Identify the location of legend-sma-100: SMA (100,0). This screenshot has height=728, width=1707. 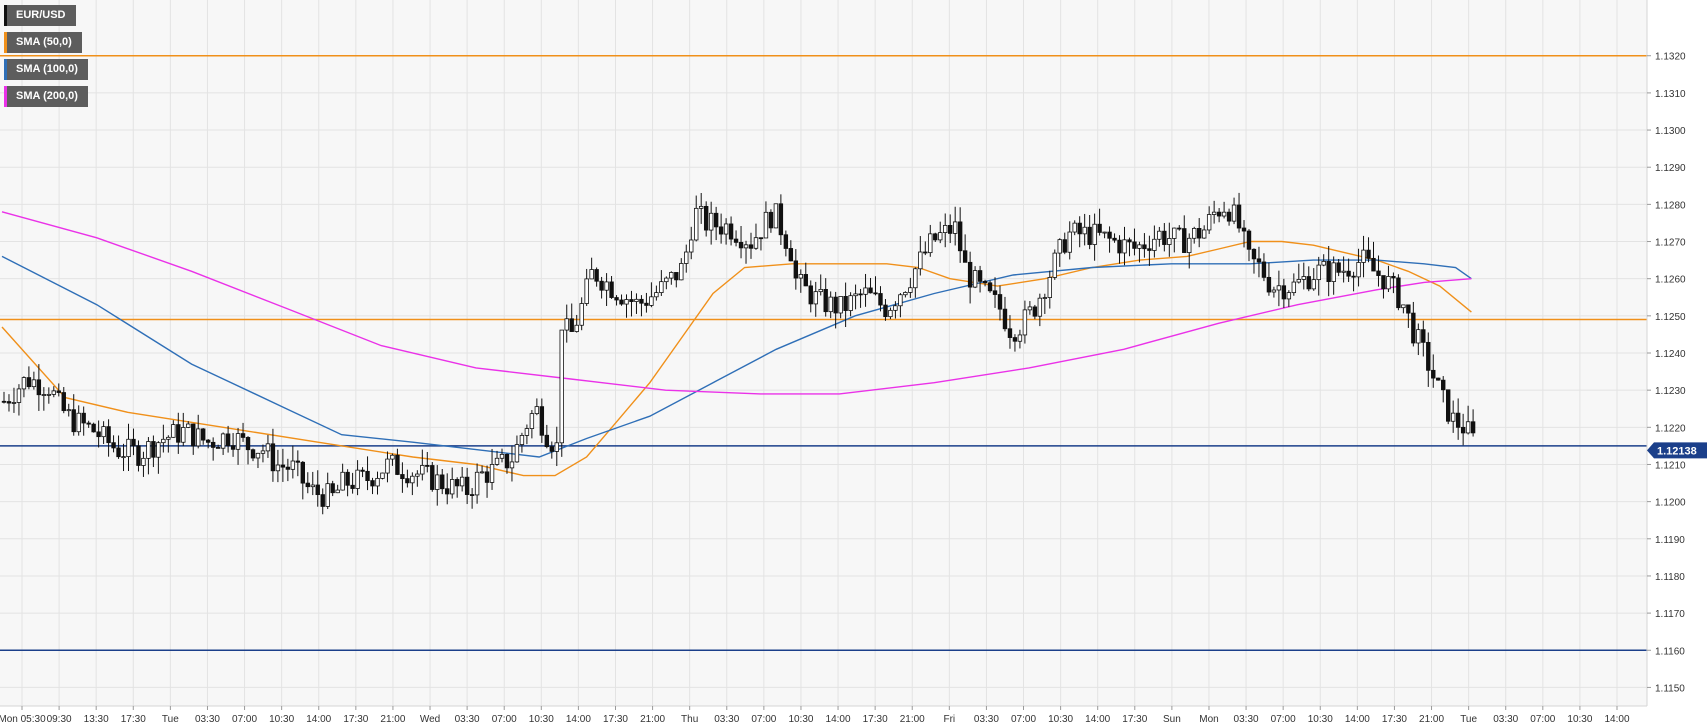
(46, 69).